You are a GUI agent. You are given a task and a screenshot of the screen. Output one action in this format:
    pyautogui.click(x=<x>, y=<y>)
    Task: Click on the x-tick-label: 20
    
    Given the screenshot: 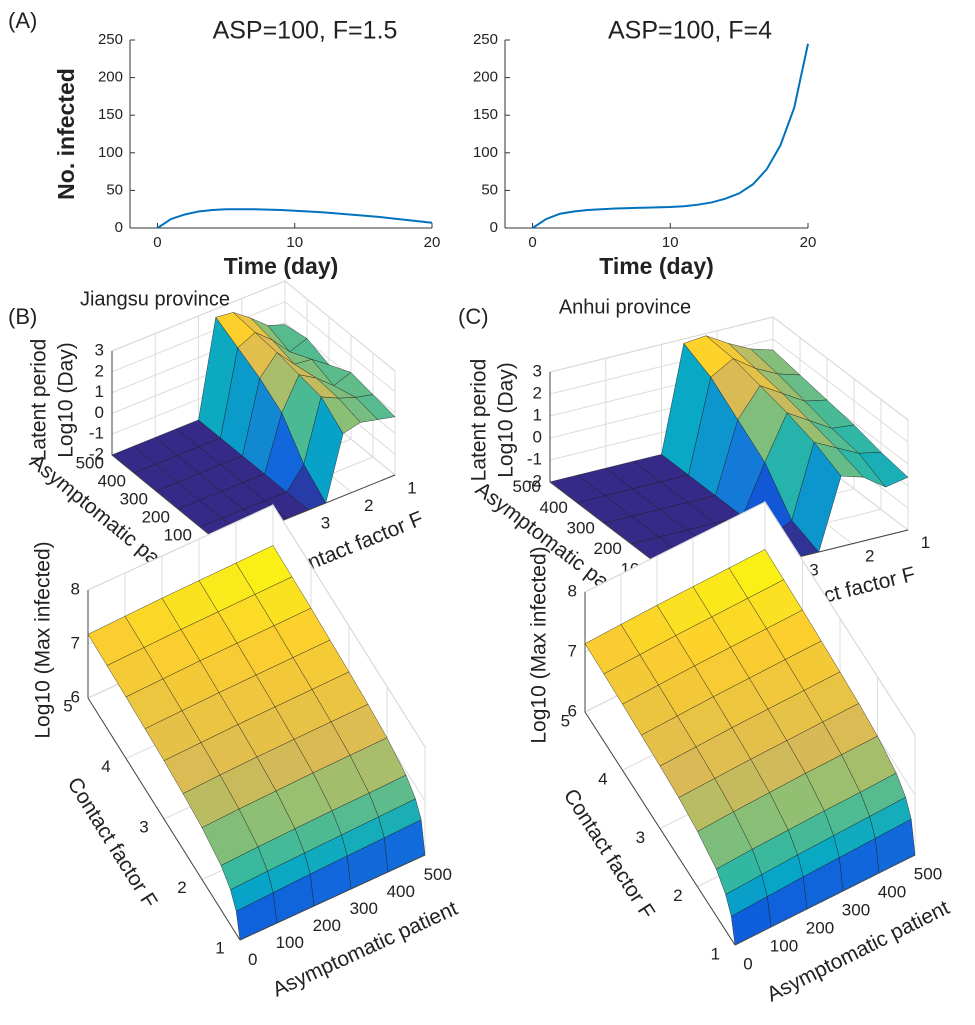 What is the action you would take?
    pyautogui.click(x=808, y=242)
    